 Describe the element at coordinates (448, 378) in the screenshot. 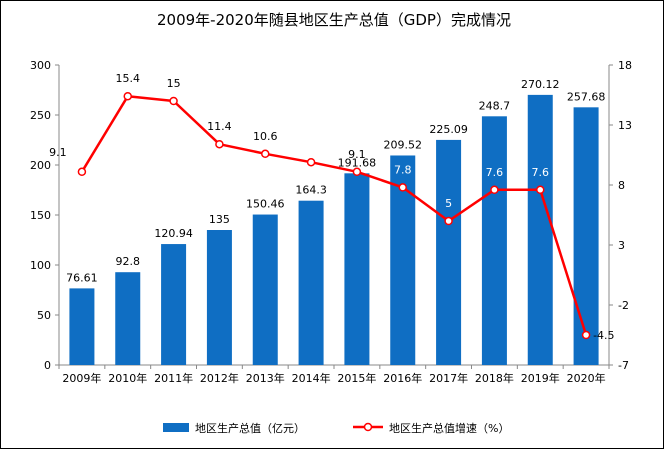

I see `x-tick-label: 2017年` at that location.